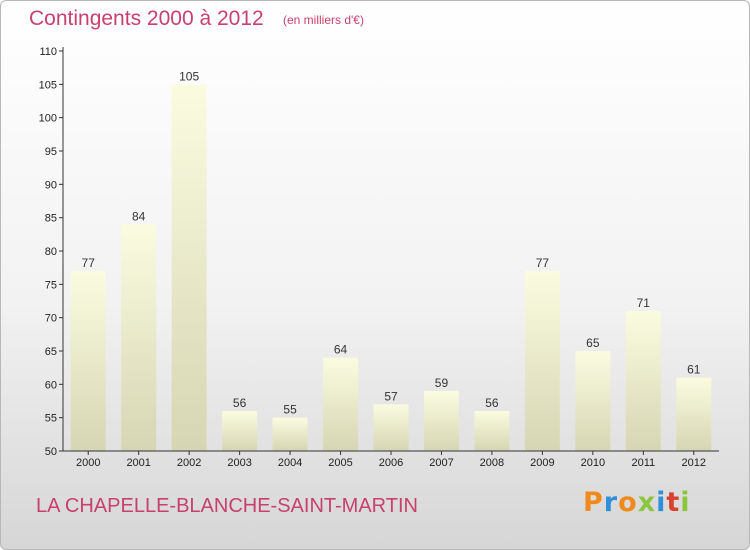 Image resolution: width=750 pixels, height=550 pixels. I want to click on x-tick-label-2004: 2004, so click(290, 463).